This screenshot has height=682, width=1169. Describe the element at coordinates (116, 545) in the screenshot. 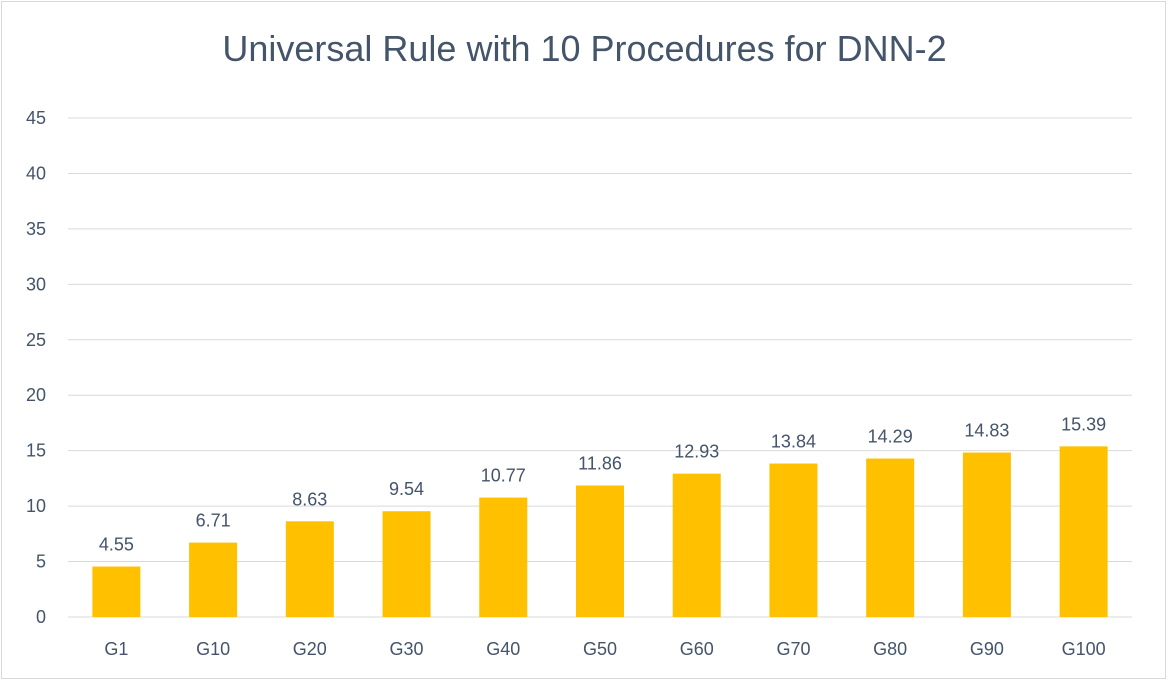

I see `data-label-g1: 4.55` at that location.